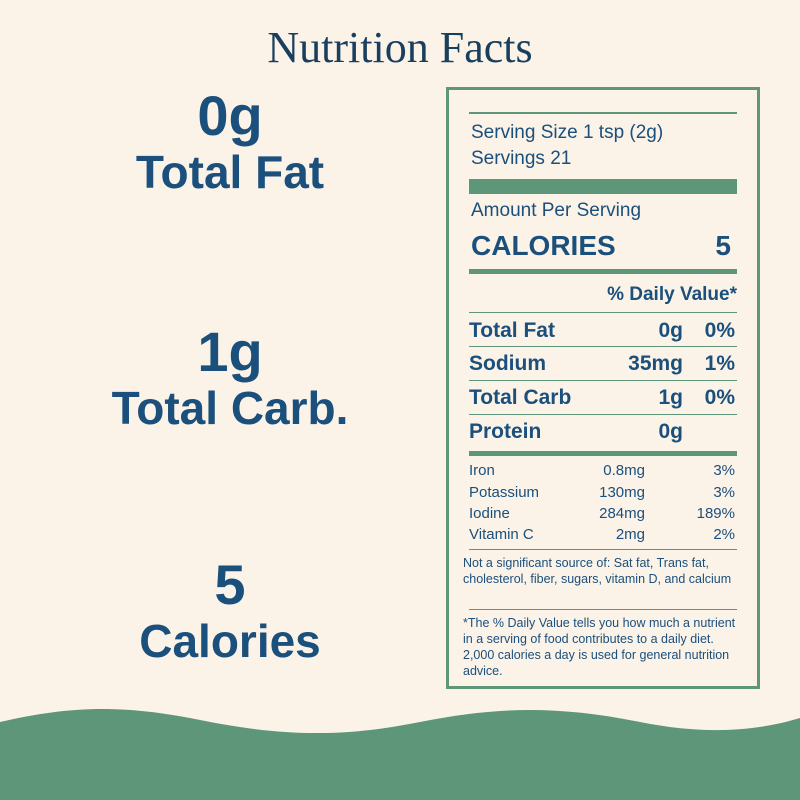 This screenshot has height=800, width=800. Describe the element at coordinates (719, 363) in the screenshot. I see `nutrient-dv: 1%` at that location.